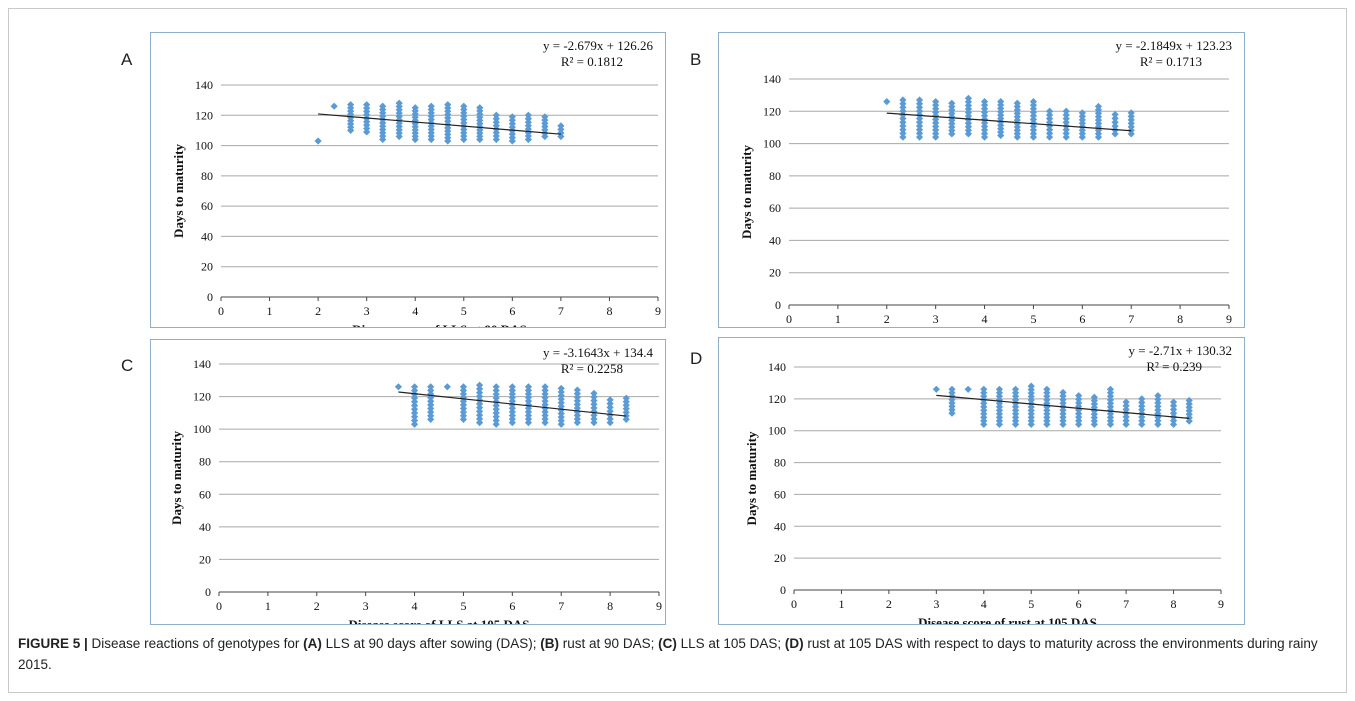  I want to click on x-axis-title: Disease score of LLS at 90 DAS, so click(439, 324).